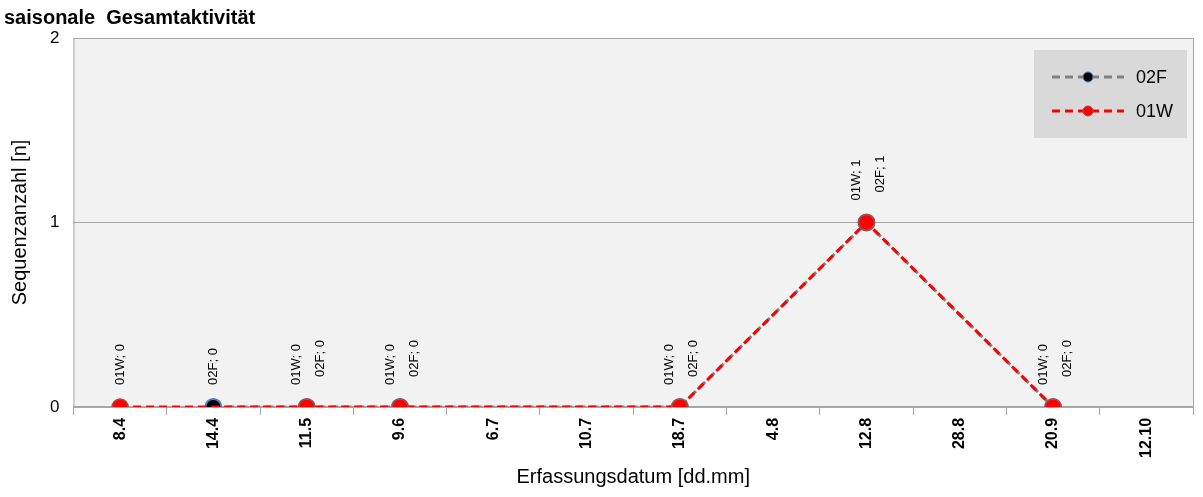  I want to click on y-tick-label: 1, so click(54, 222).